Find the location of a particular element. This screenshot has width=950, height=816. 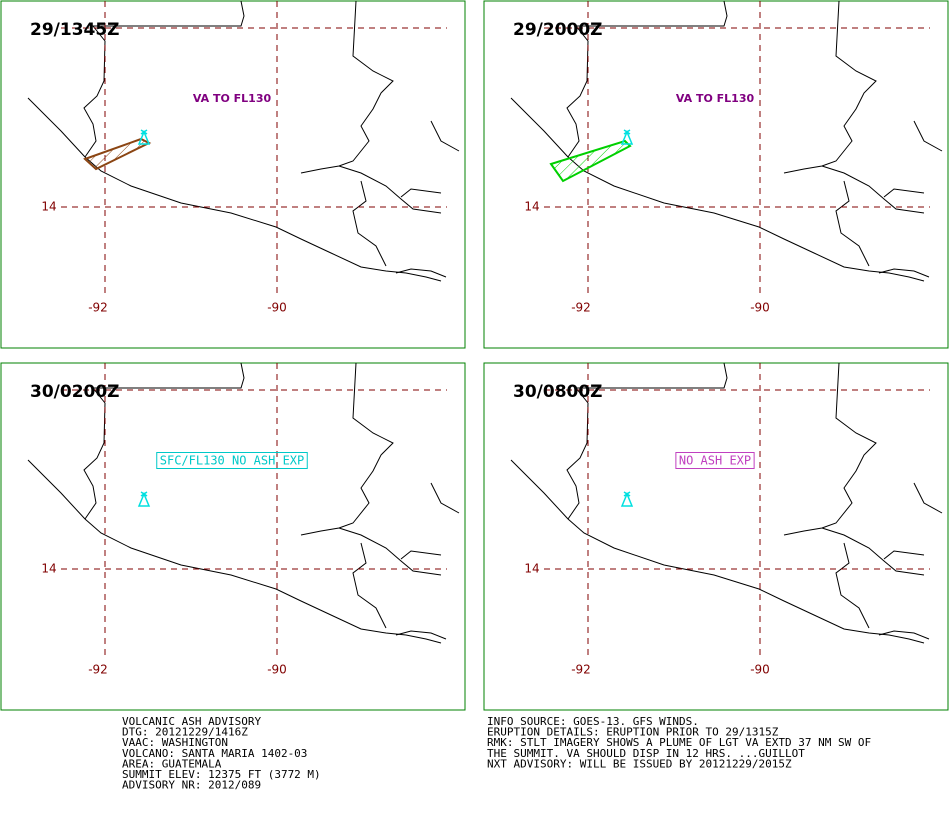

ash-annotation: NO ASH EXP is located at coordinates (715, 461).